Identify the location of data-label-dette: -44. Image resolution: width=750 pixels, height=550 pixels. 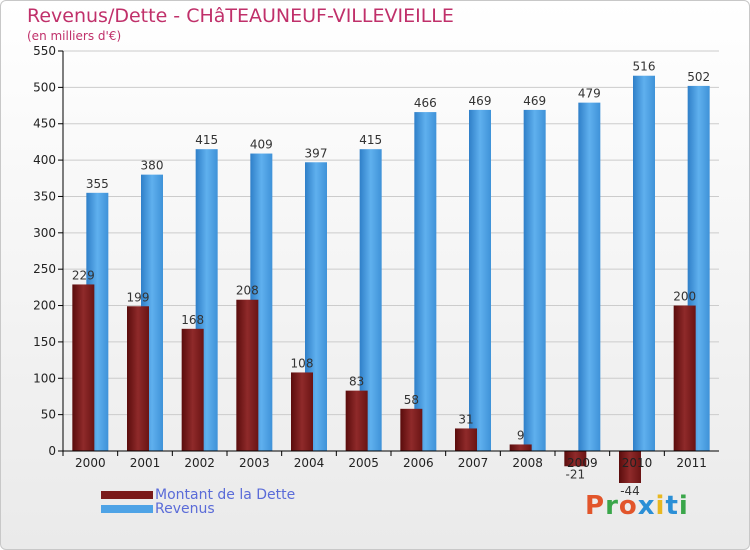
(630, 491).